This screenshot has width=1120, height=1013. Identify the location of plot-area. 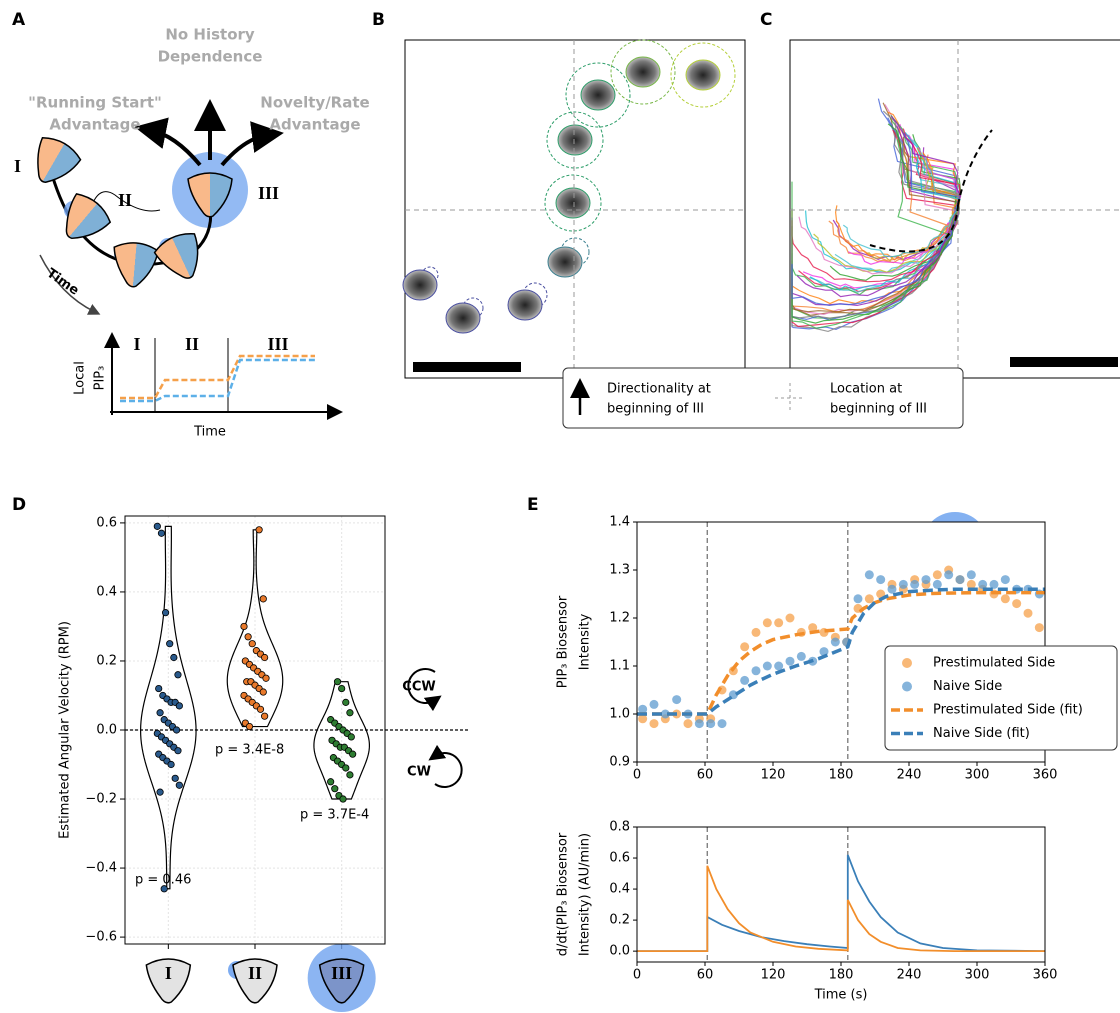
(841, 894).